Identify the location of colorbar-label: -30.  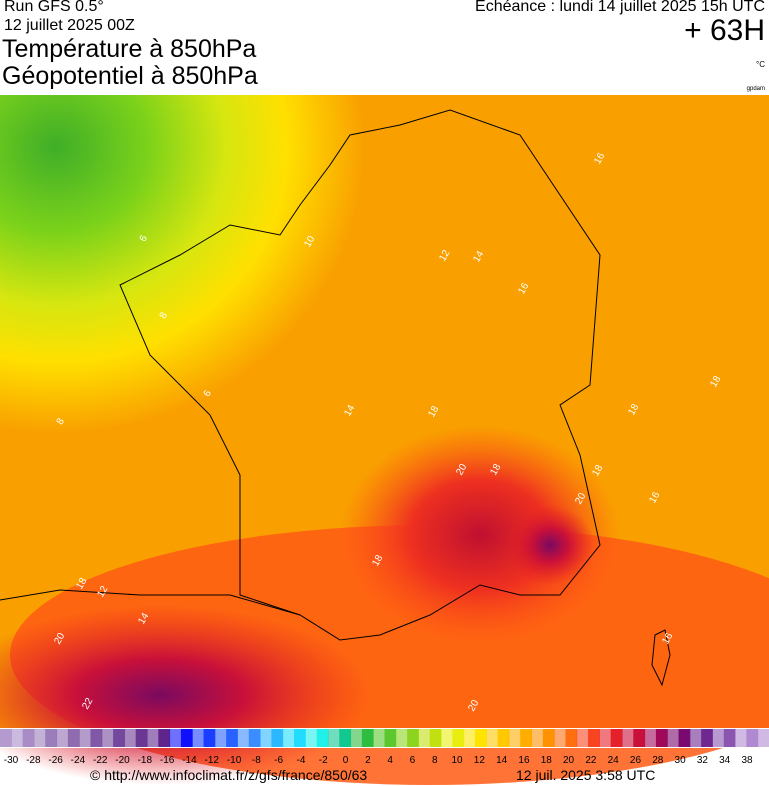
(11, 760).